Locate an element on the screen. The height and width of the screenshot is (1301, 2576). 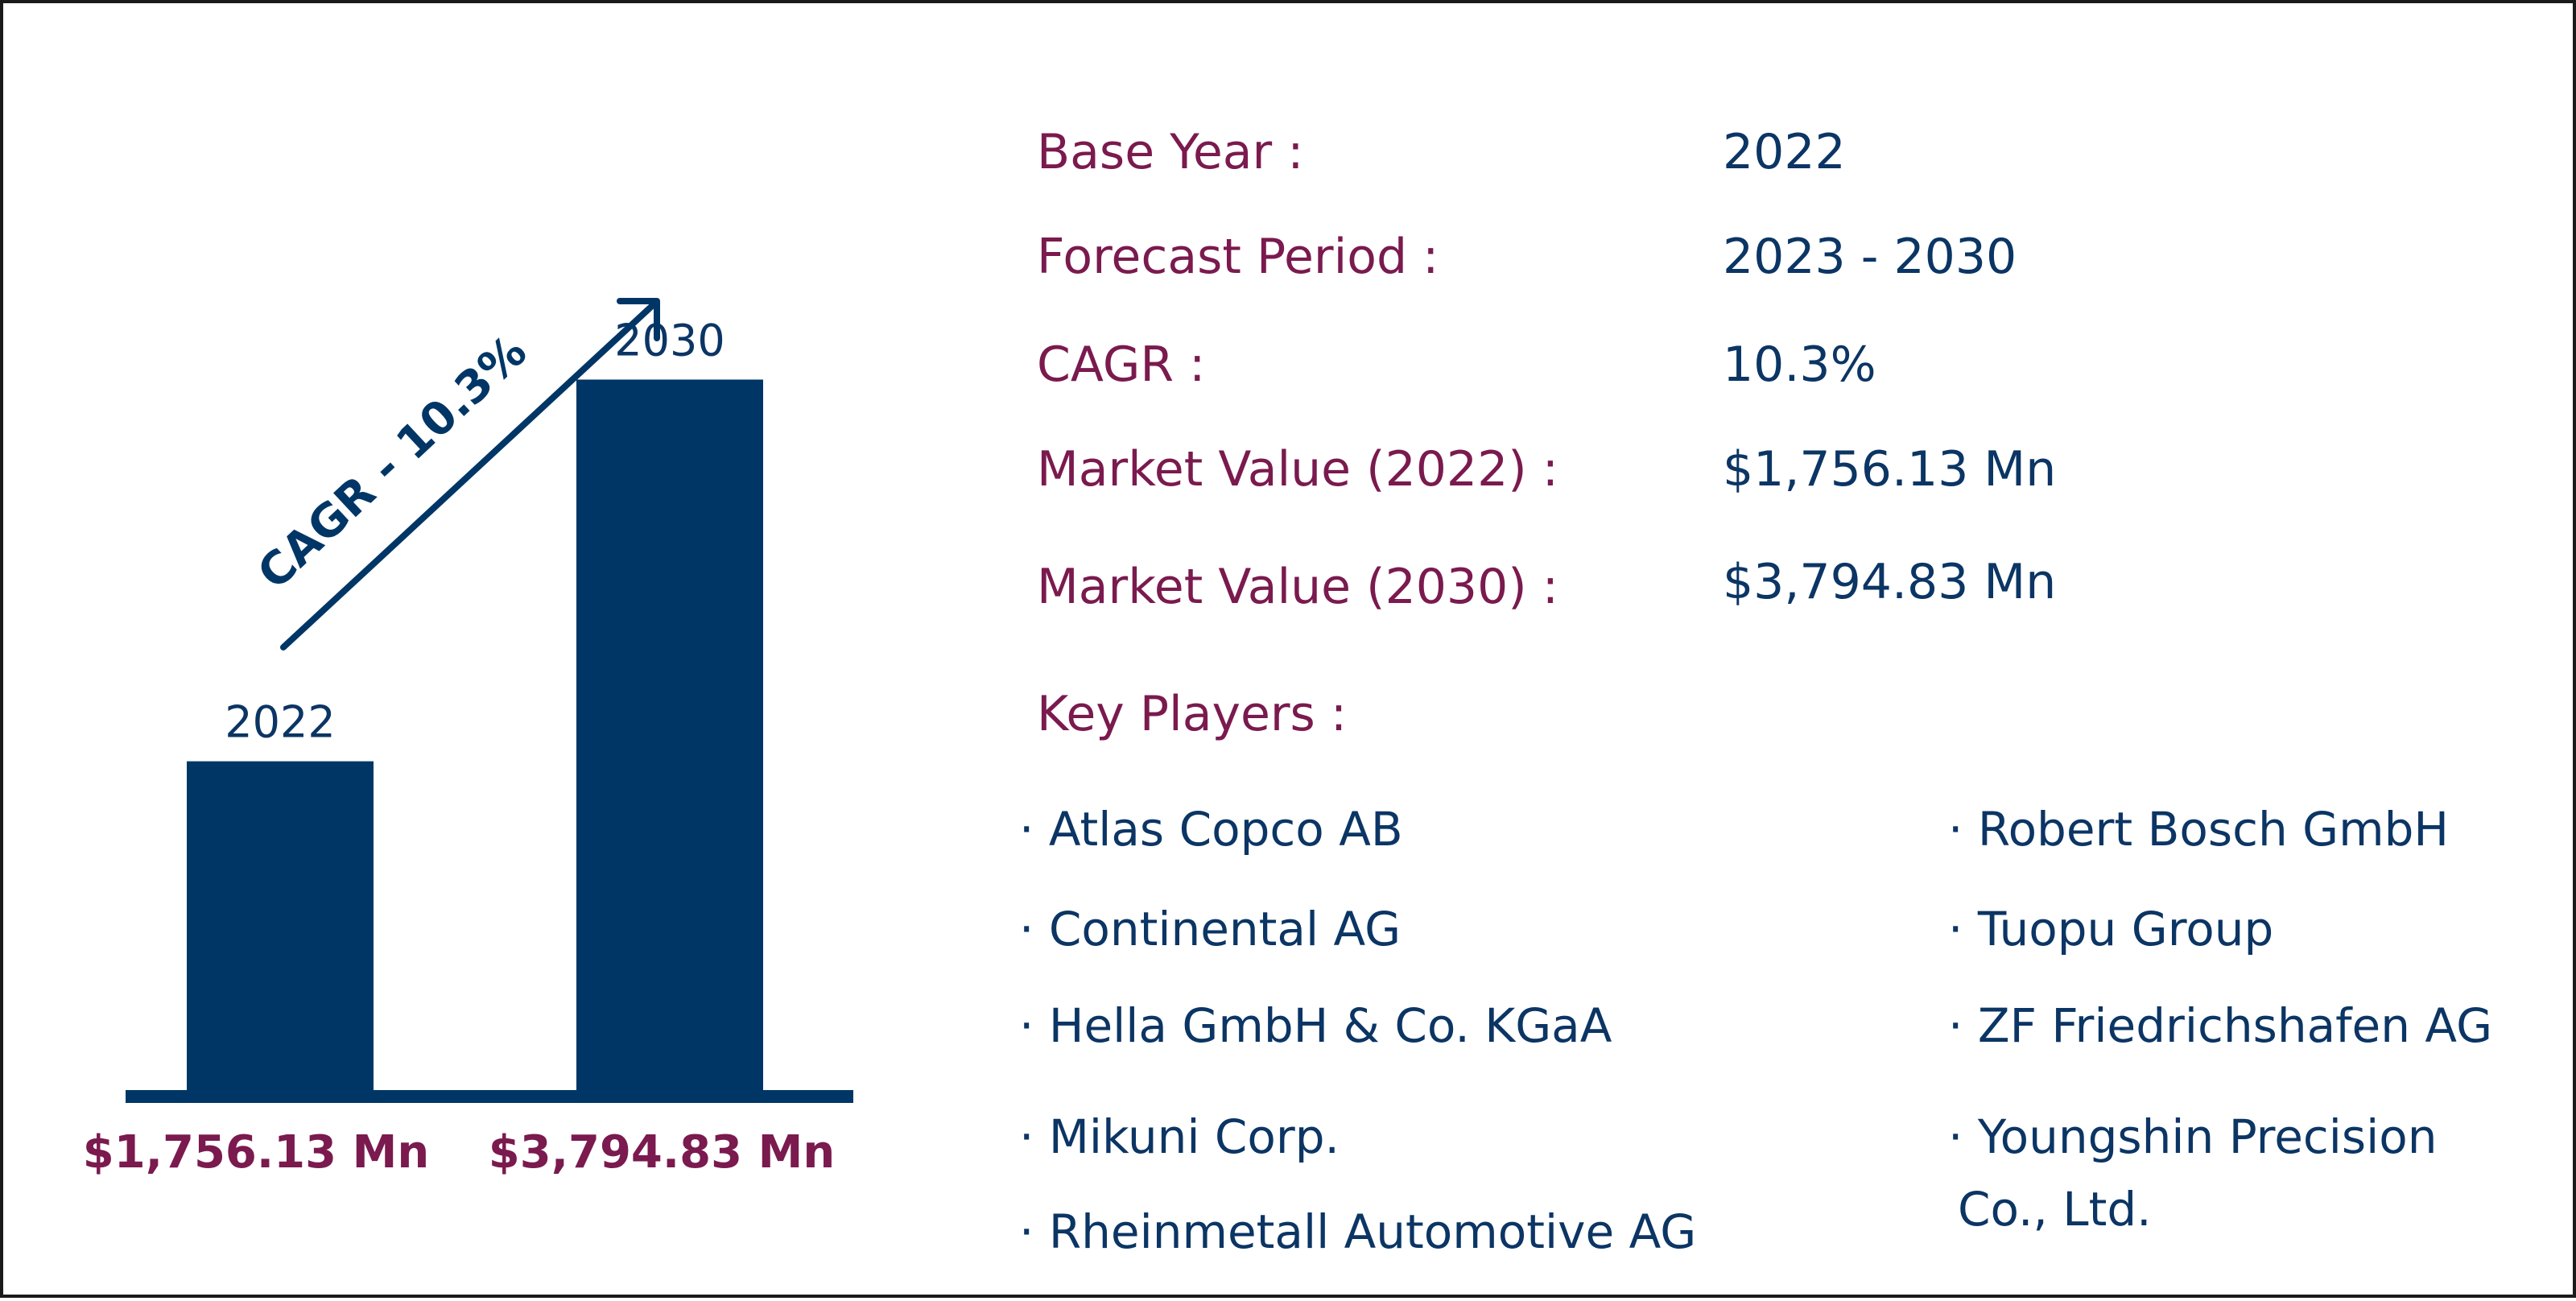
market-value-2022-value: $1,756.13 Mn is located at coordinates (1890, 469).